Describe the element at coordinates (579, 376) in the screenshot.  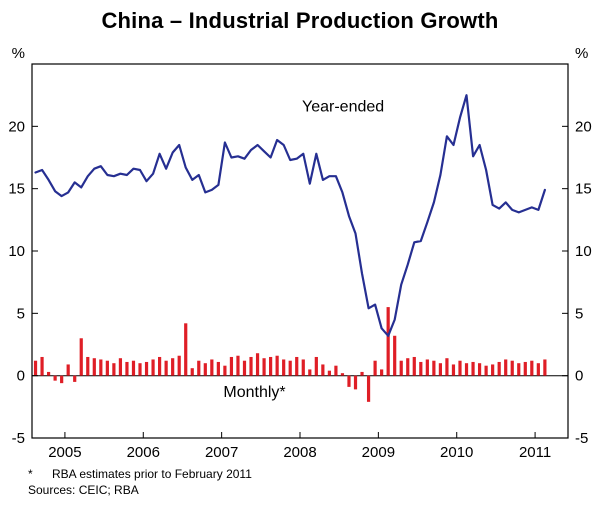
I see `y-axis-label-right: 0` at that location.